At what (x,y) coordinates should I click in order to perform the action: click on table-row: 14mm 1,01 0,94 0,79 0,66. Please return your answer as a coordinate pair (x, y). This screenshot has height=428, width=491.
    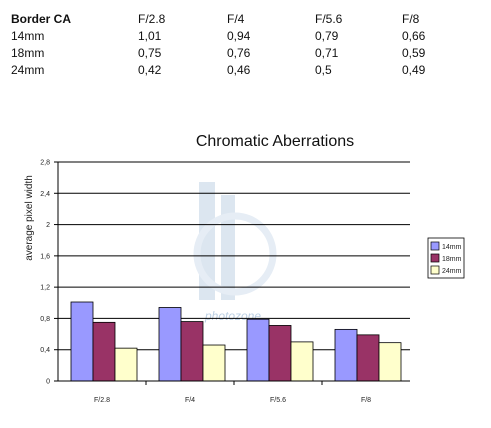
    Looking at the image, I should click on (236, 36).